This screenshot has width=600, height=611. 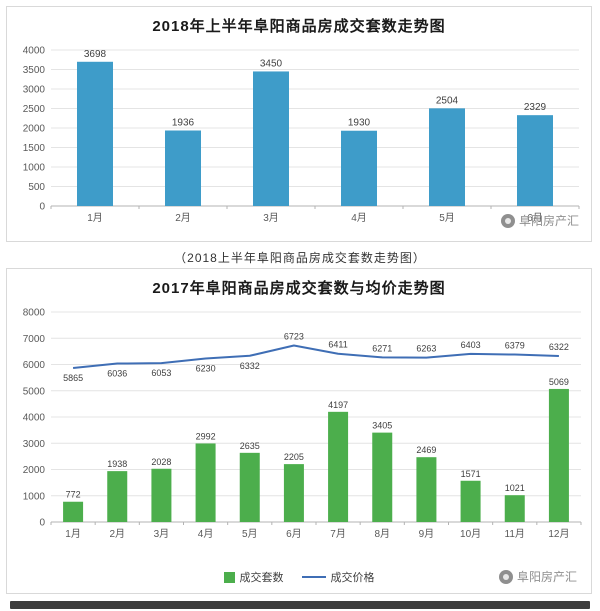 I want to click on bar-8月, so click(x=382, y=477).